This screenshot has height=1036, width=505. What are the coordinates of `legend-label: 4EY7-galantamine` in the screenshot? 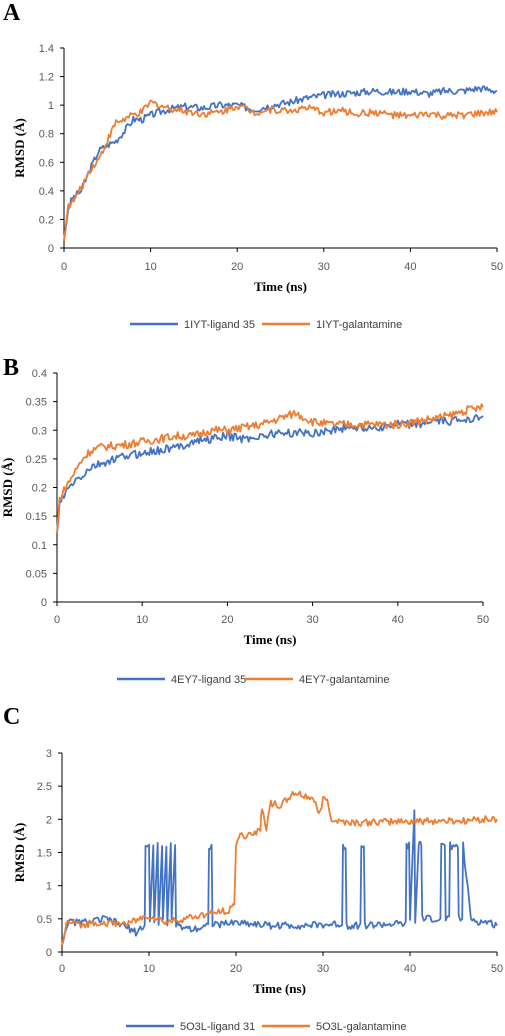 It's located at (344, 680).